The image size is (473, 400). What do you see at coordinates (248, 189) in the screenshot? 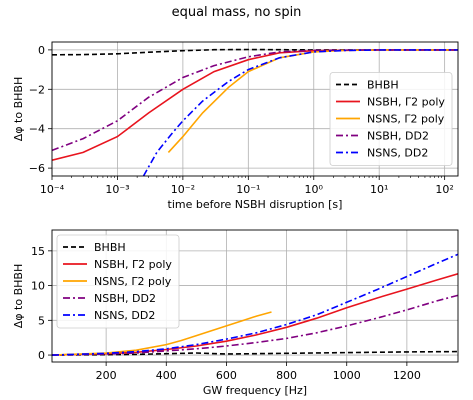
I see `x-tick-label: 10⁻¹` at bounding box center [248, 189].